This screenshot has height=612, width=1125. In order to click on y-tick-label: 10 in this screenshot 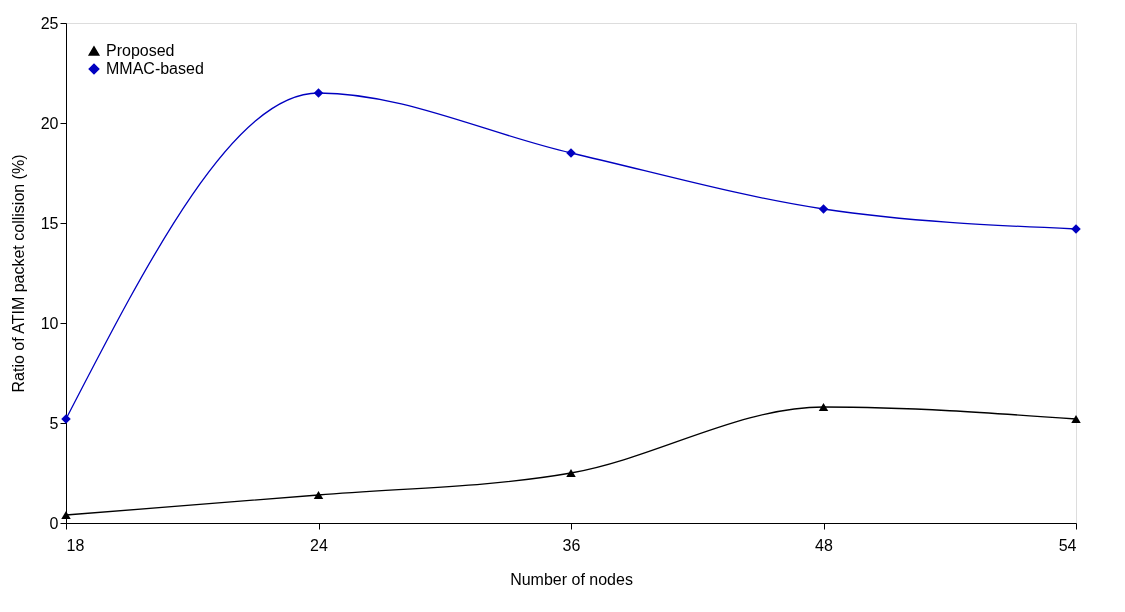, I will do `click(49, 323)`.